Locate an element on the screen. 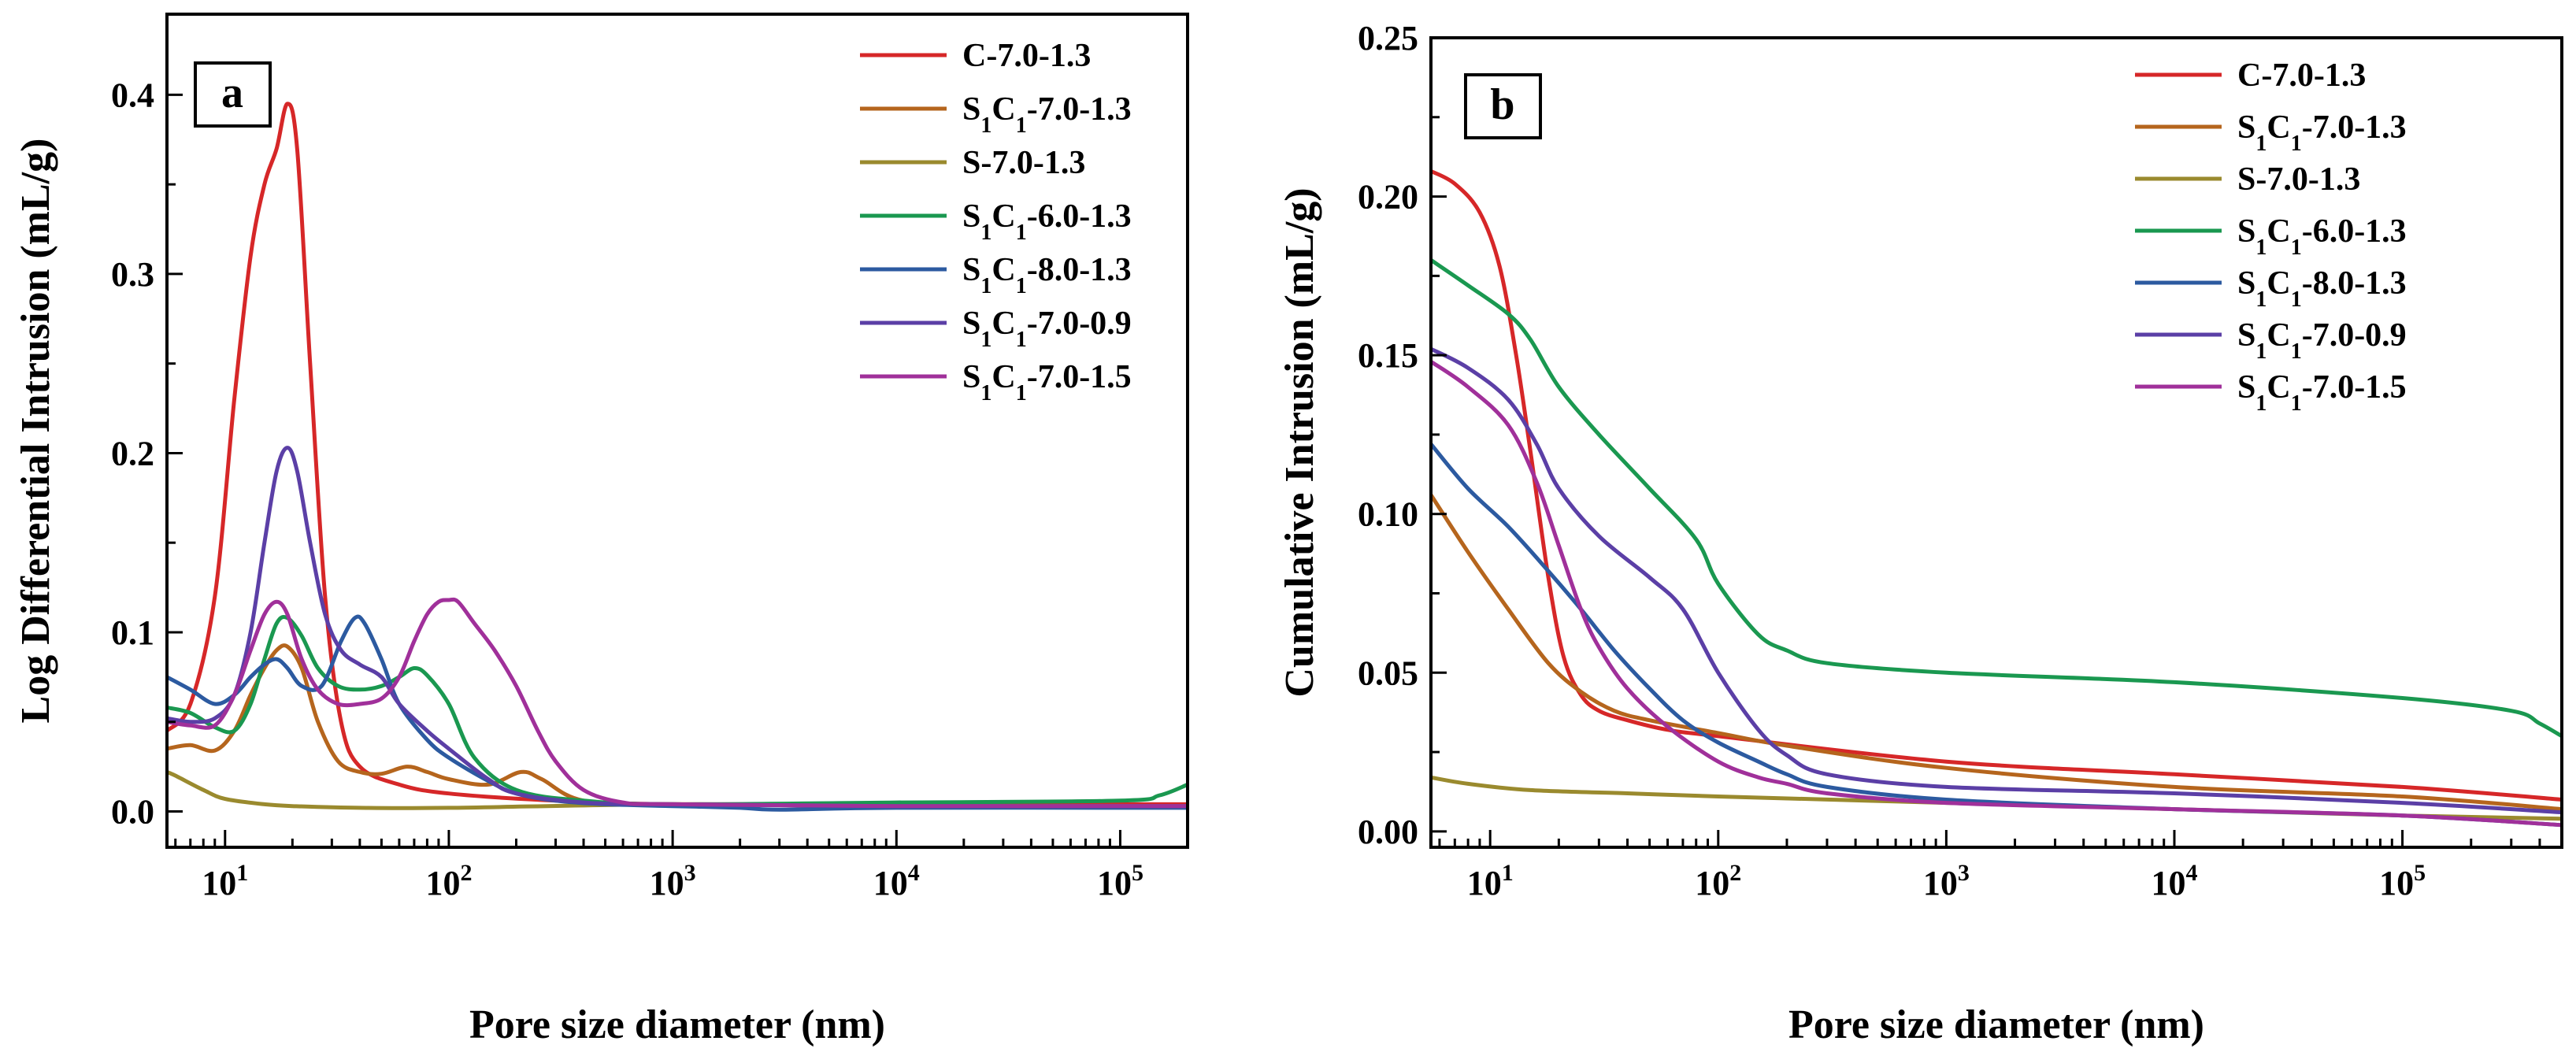  y-tick-label: 0.1 is located at coordinates (132, 632).